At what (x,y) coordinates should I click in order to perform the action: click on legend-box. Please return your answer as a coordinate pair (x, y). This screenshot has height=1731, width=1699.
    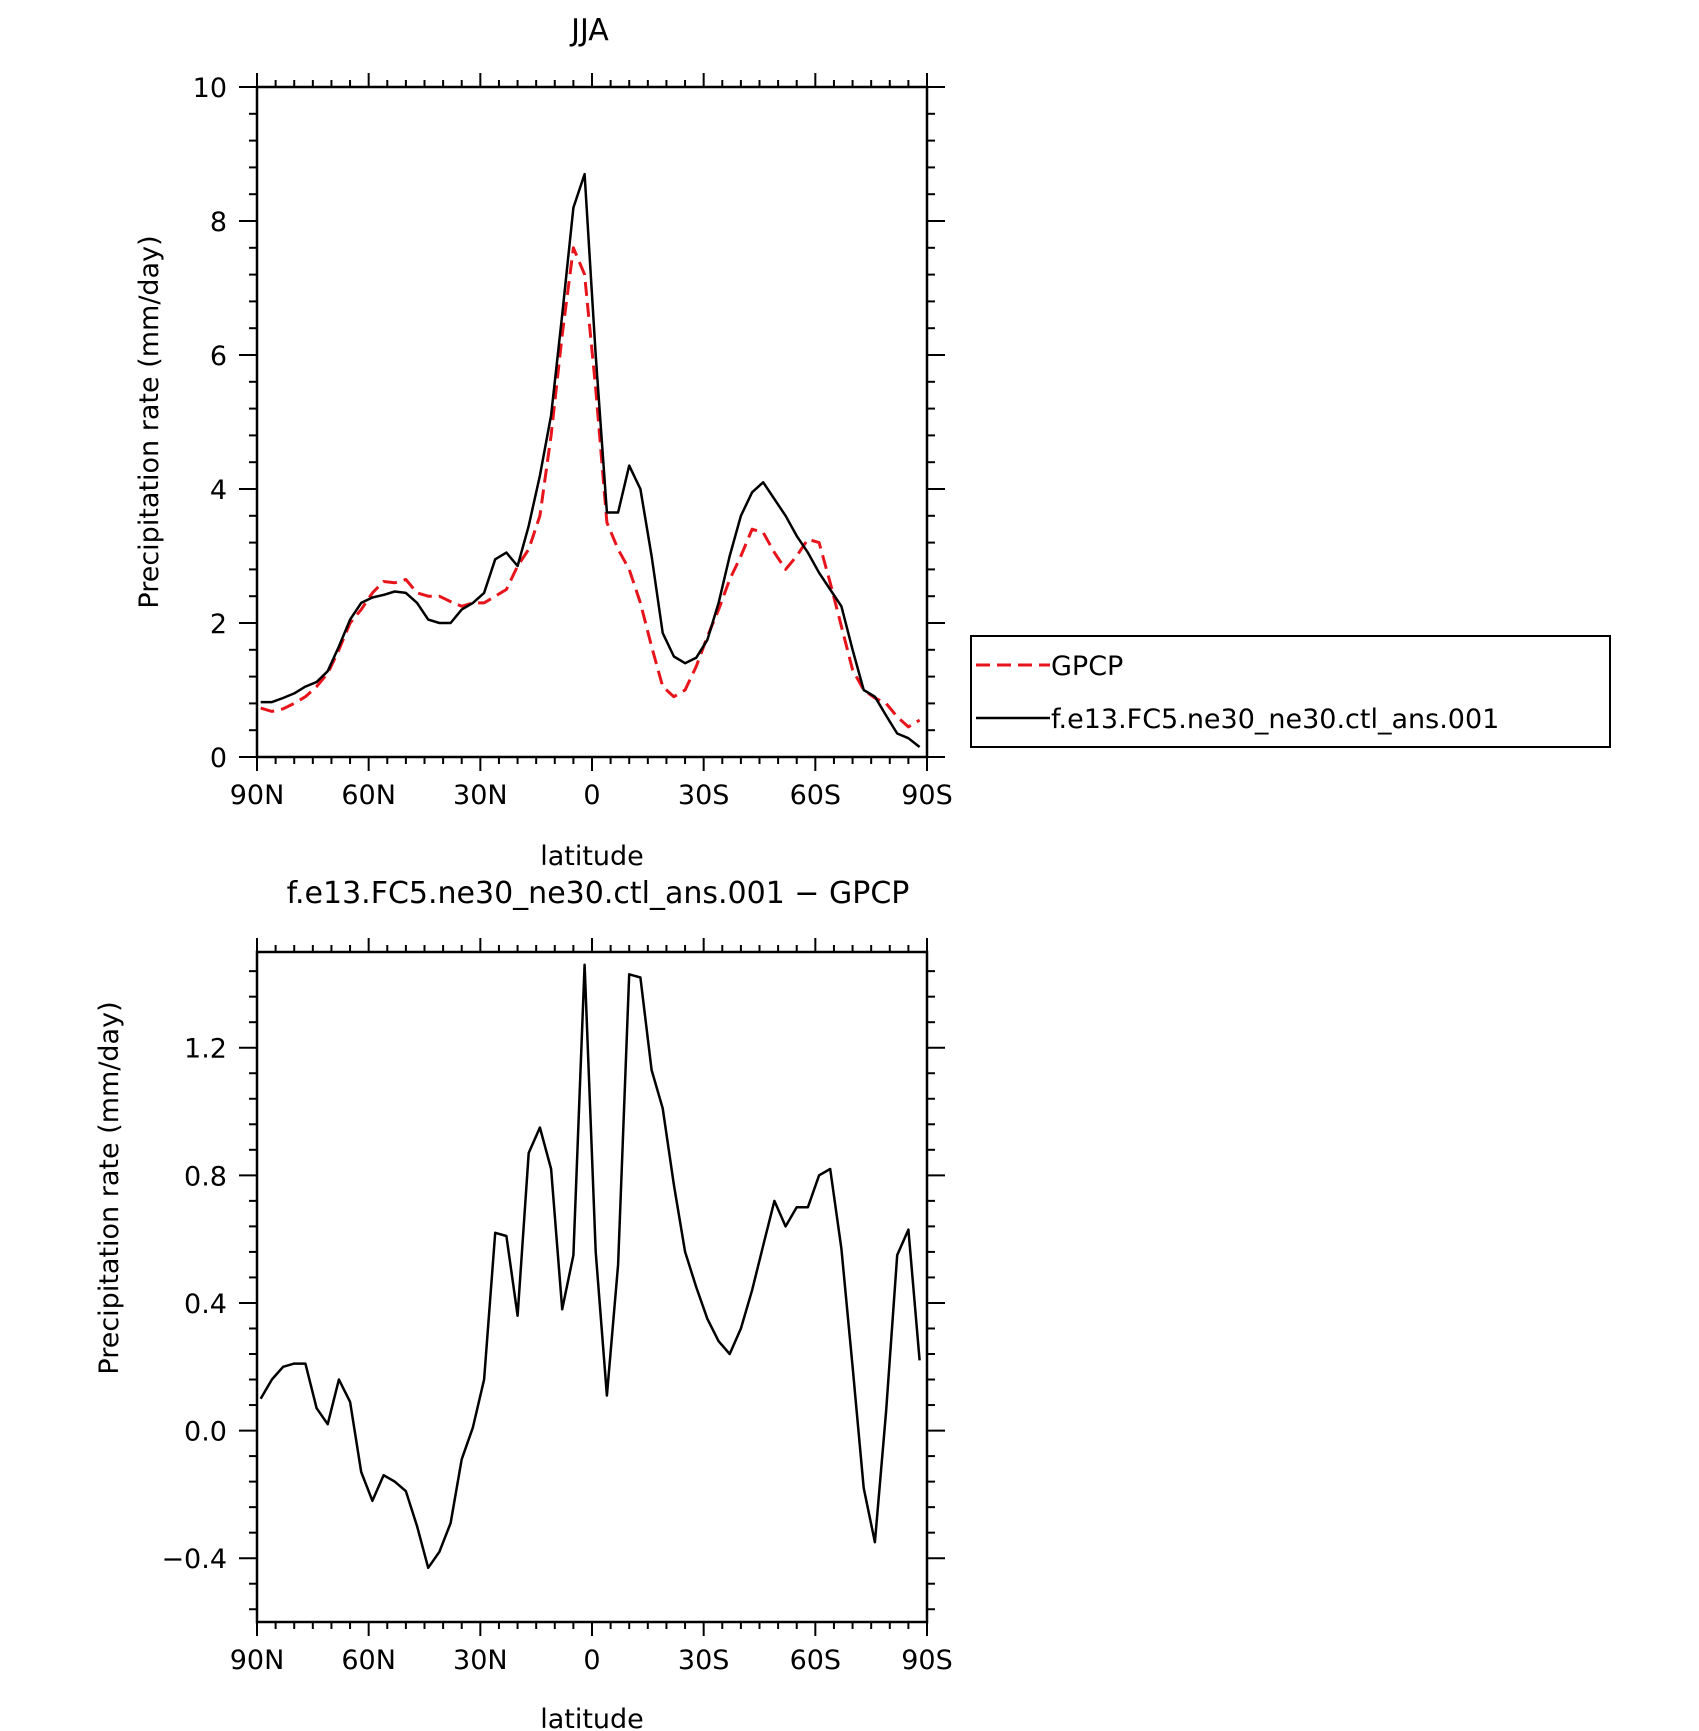
    Looking at the image, I should click on (1290, 691).